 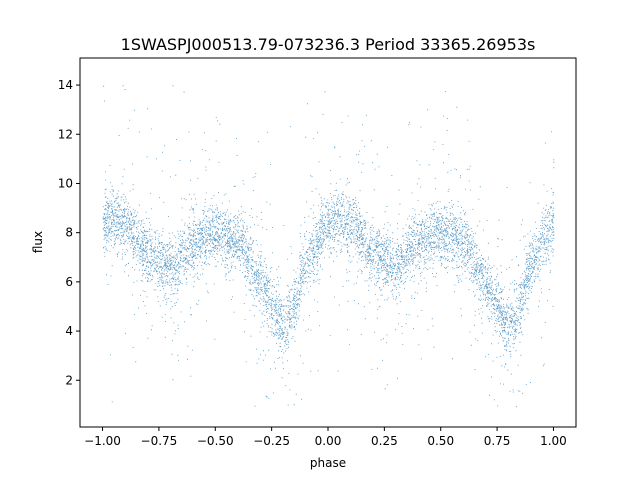 What do you see at coordinates (440, 441) in the screenshot?
I see `x-tick-label: 0.50` at bounding box center [440, 441].